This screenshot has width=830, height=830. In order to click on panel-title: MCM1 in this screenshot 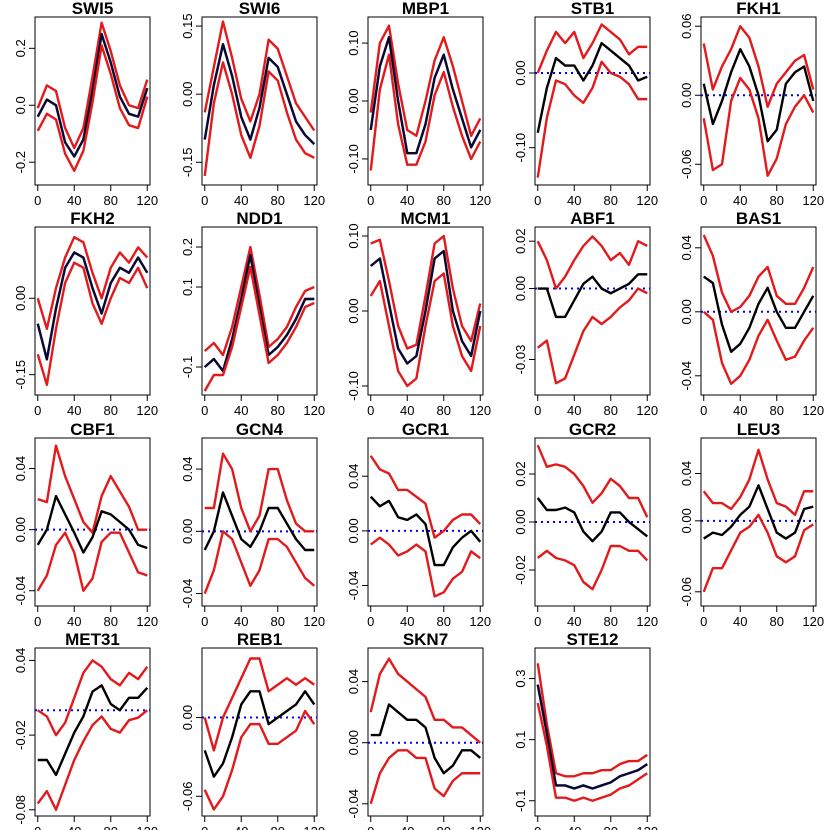, I will do `click(425, 218)`.